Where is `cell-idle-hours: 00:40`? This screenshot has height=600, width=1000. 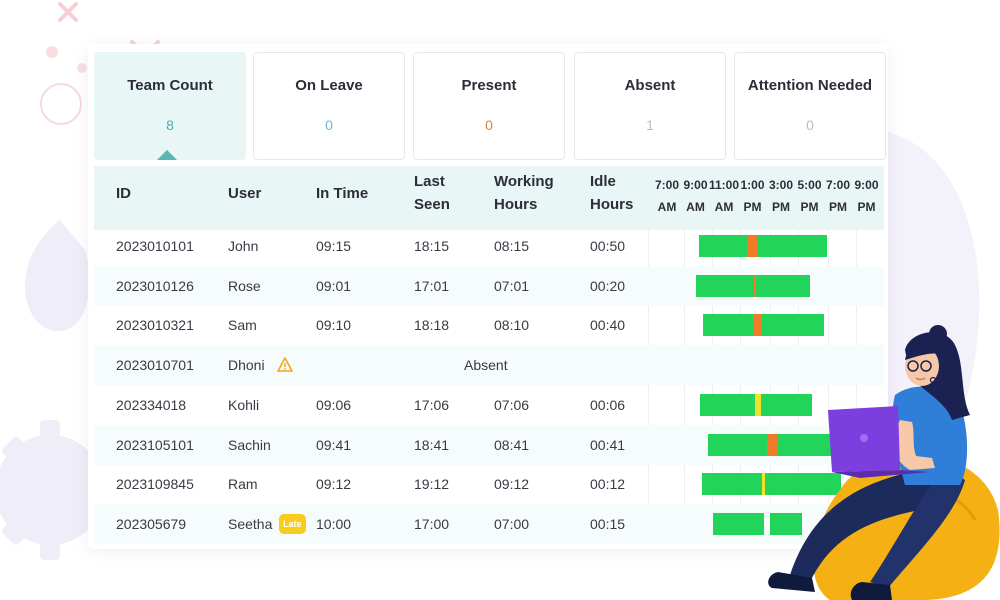
cell-idle-hours: 00:40 is located at coordinates (608, 325).